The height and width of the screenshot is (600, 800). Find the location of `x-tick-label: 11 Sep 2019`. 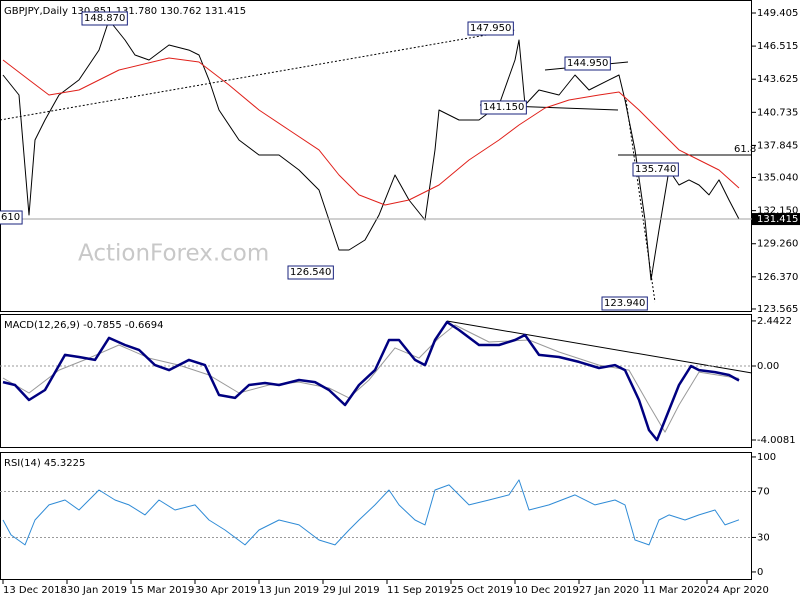

x-tick-label: 11 Sep 2019 is located at coordinates (418, 590).